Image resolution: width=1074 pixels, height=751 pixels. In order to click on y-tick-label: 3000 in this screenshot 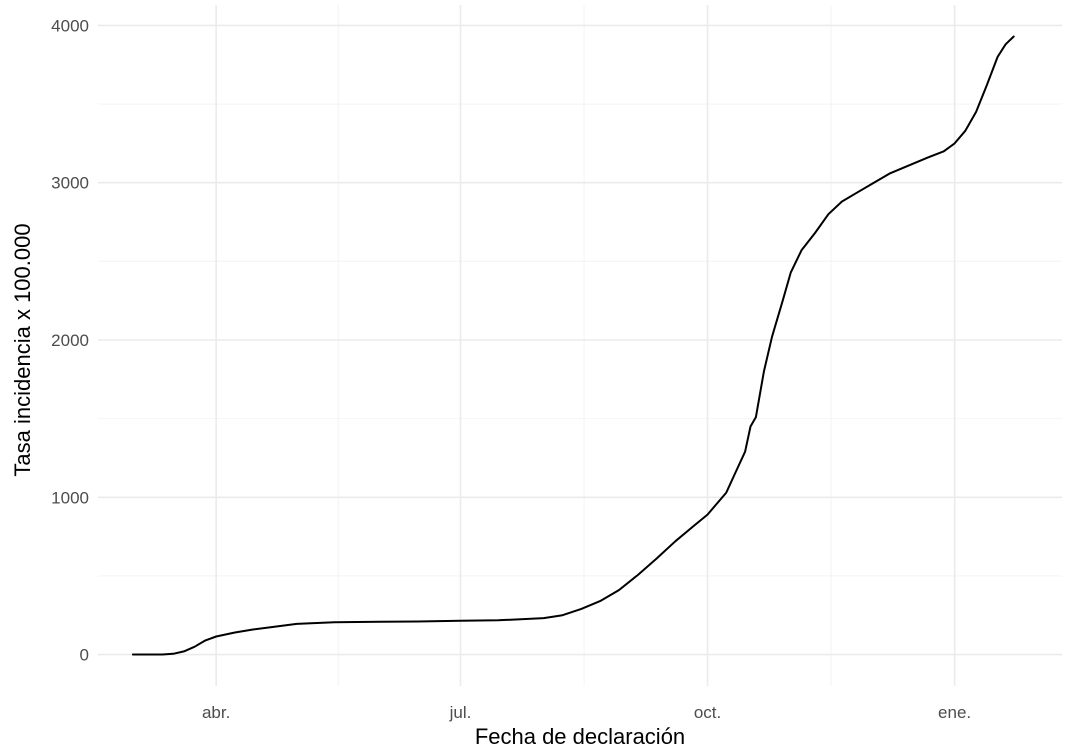, I will do `click(70, 183)`.